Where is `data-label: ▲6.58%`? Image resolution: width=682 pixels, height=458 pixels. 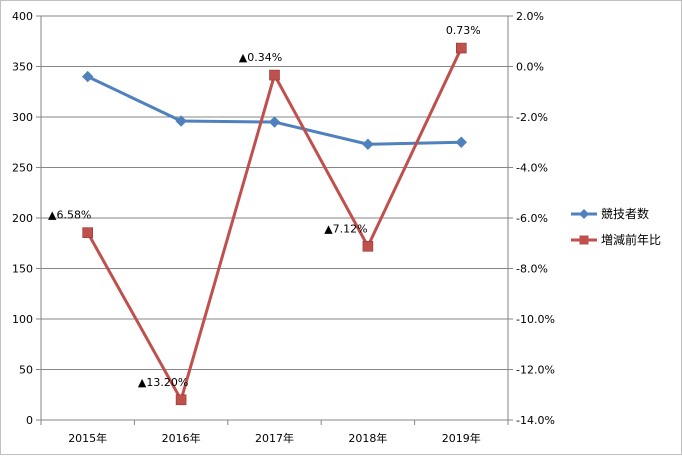
data-label: ▲6.58% is located at coordinates (69, 215).